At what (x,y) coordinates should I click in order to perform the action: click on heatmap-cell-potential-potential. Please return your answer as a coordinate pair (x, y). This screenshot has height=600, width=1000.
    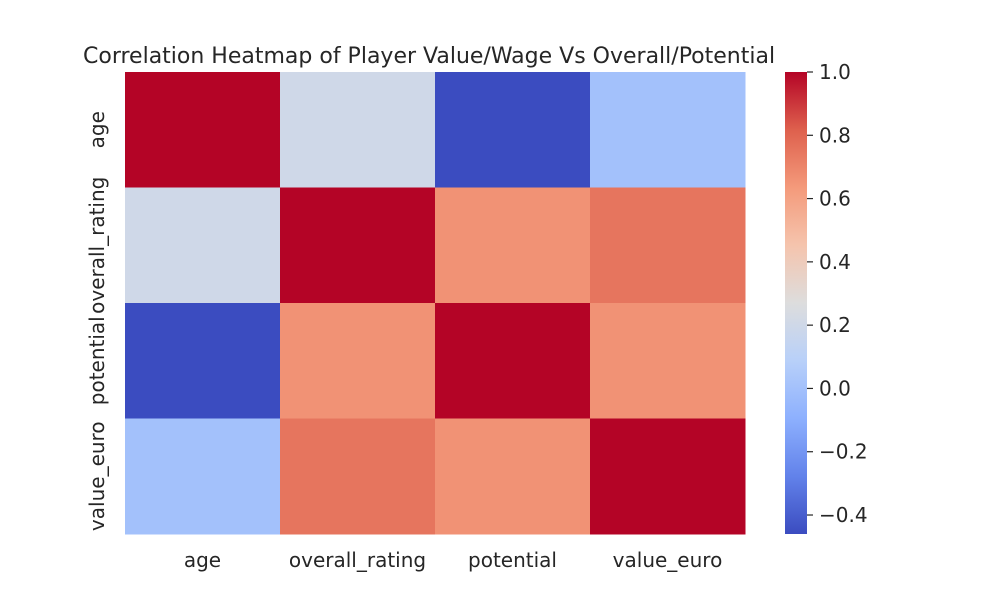
    Looking at the image, I should click on (513, 361).